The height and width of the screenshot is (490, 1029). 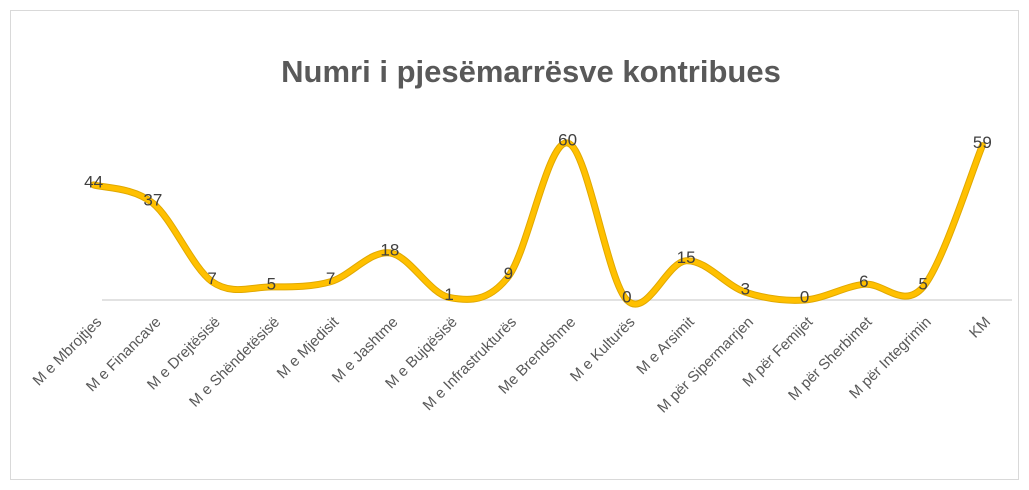 I want to click on data-label: 3, so click(x=745, y=289).